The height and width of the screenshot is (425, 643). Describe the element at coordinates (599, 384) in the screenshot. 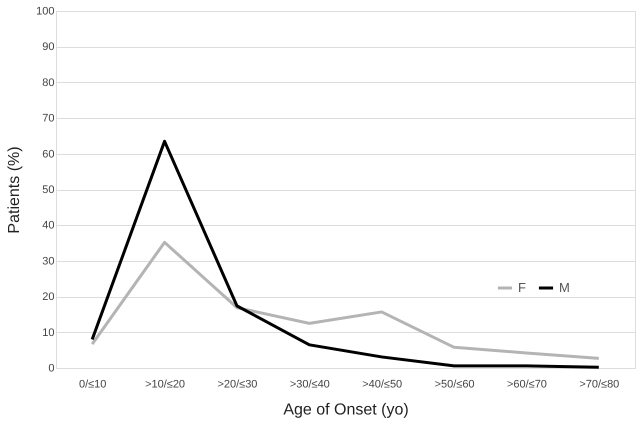

I see `x-tick-label: >70/≤80` at that location.